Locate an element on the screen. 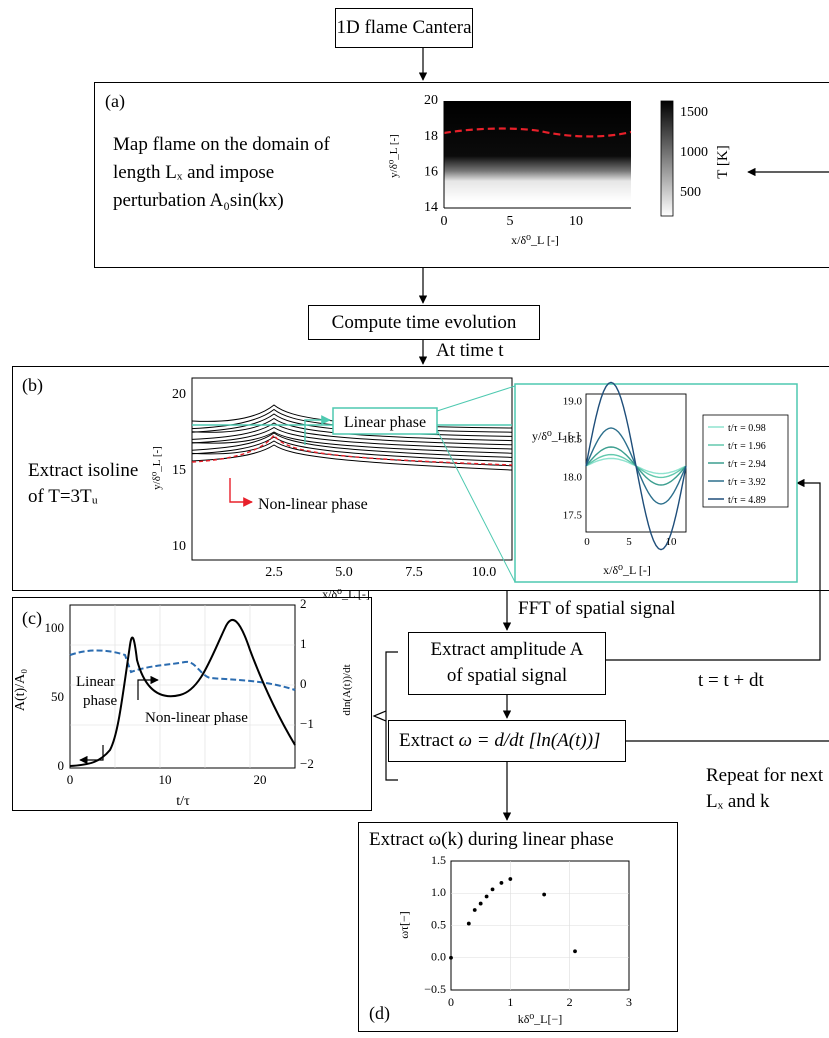  panel-a-ytick: 14 is located at coordinates (431, 207).